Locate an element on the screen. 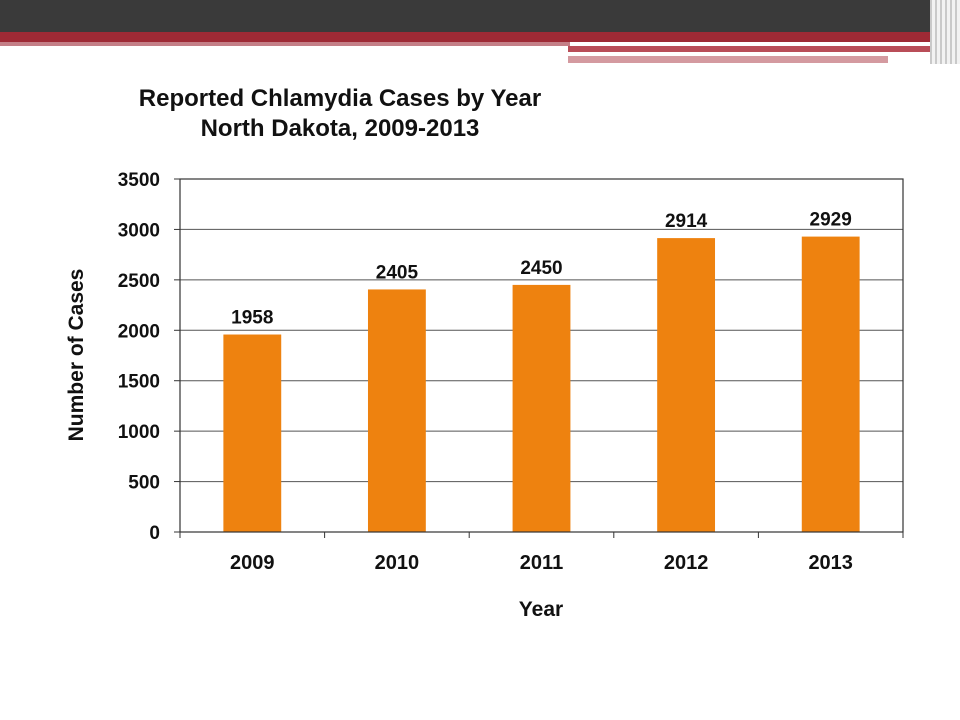 This screenshot has height=720, width=960. y-tick-label: 0 is located at coordinates (154, 533).